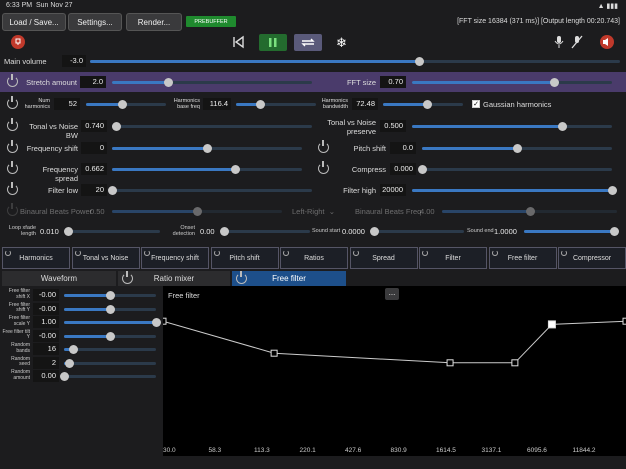  I want to click on tab-ratio-mixer: Ratio mixer, so click(174, 278).